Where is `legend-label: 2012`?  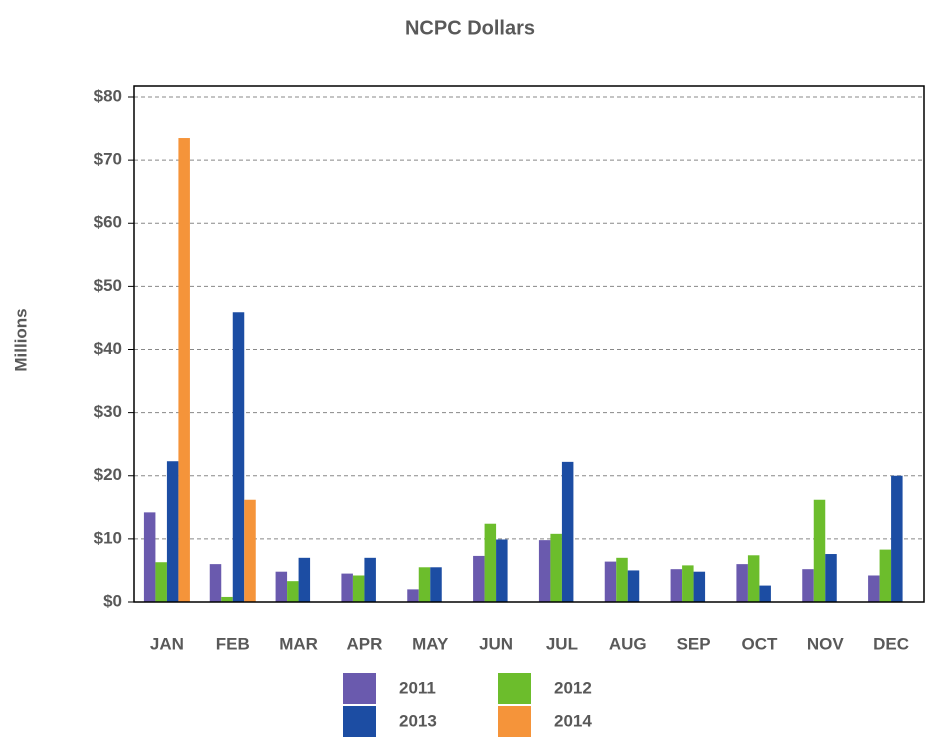 legend-label: 2012 is located at coordinates (573, 687).